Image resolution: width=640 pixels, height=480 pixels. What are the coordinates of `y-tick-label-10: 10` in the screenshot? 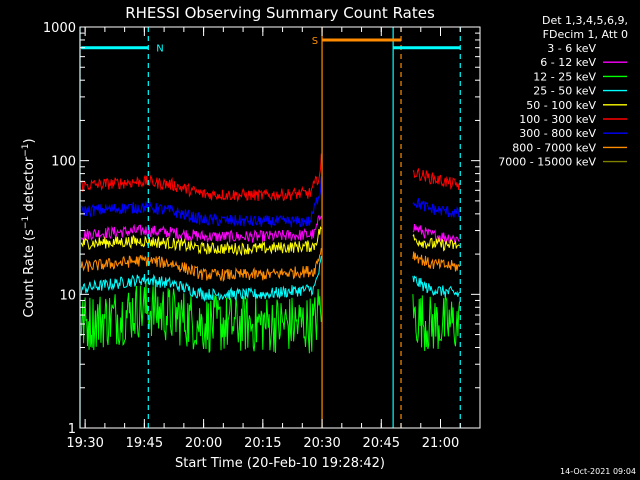 It's located at (67, 295).